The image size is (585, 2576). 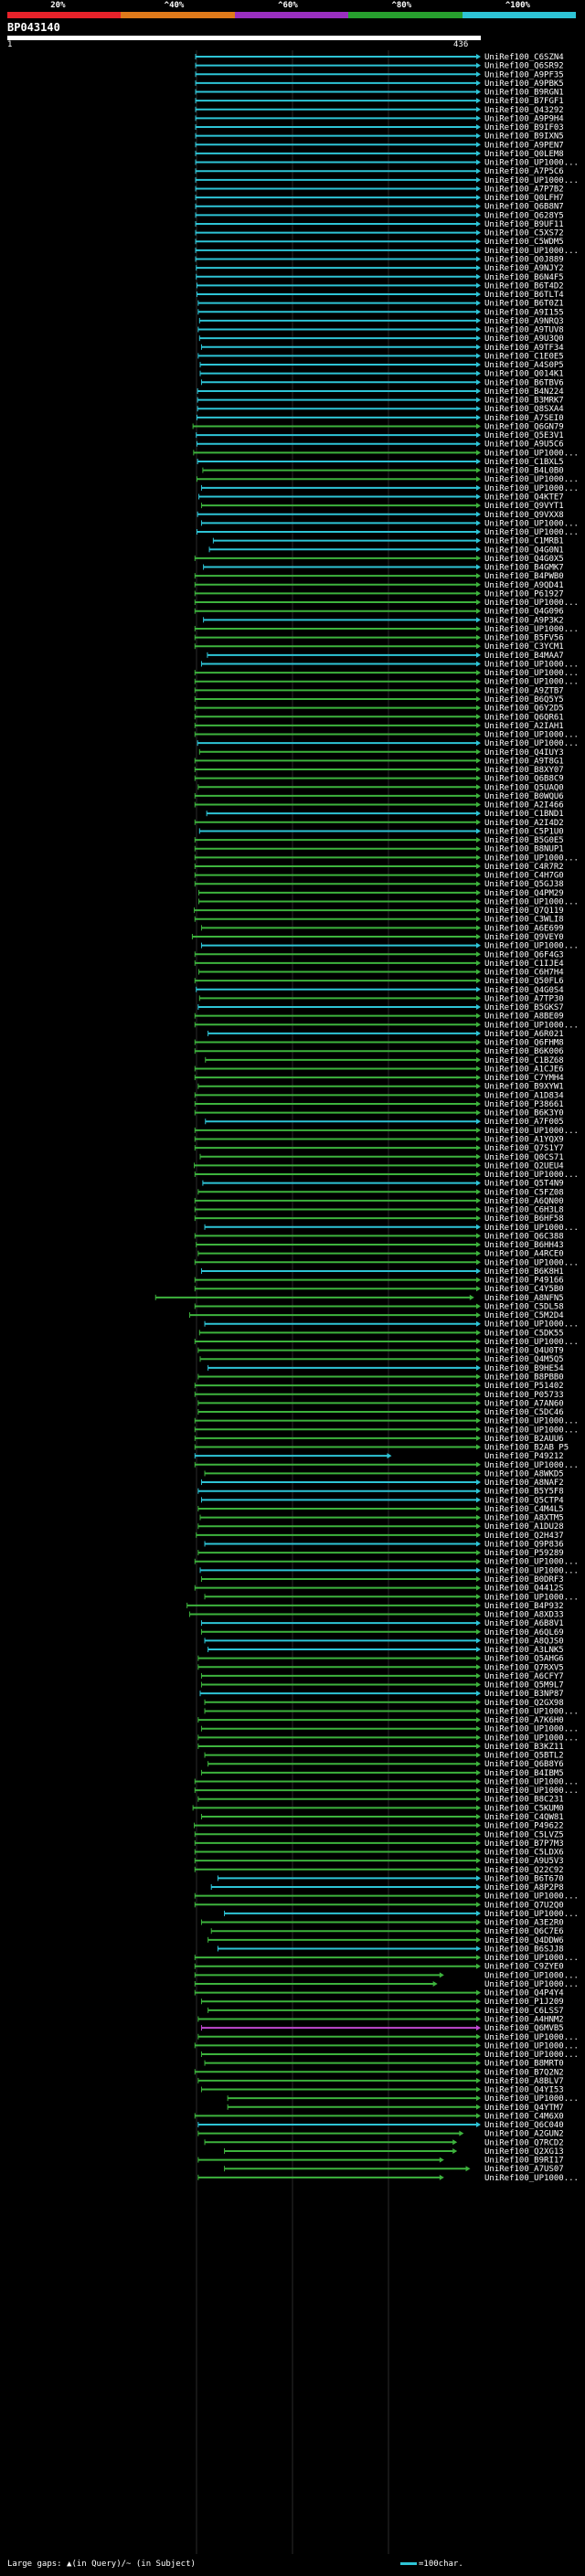 What do you see at coordinates (381, 1378) in the screenshot?
I see `hit-row: UniRef100_B8PBB0` at bounding box center [381, 1378].